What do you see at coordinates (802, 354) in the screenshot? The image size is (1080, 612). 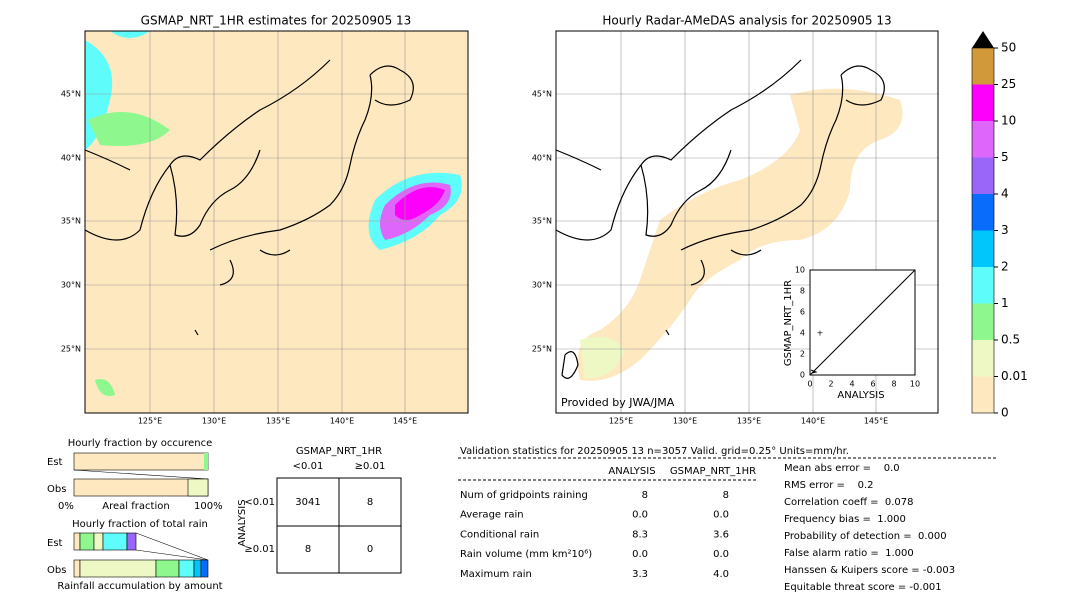 I see `inset-y-tick: 2` at bounding box center [802, 354].